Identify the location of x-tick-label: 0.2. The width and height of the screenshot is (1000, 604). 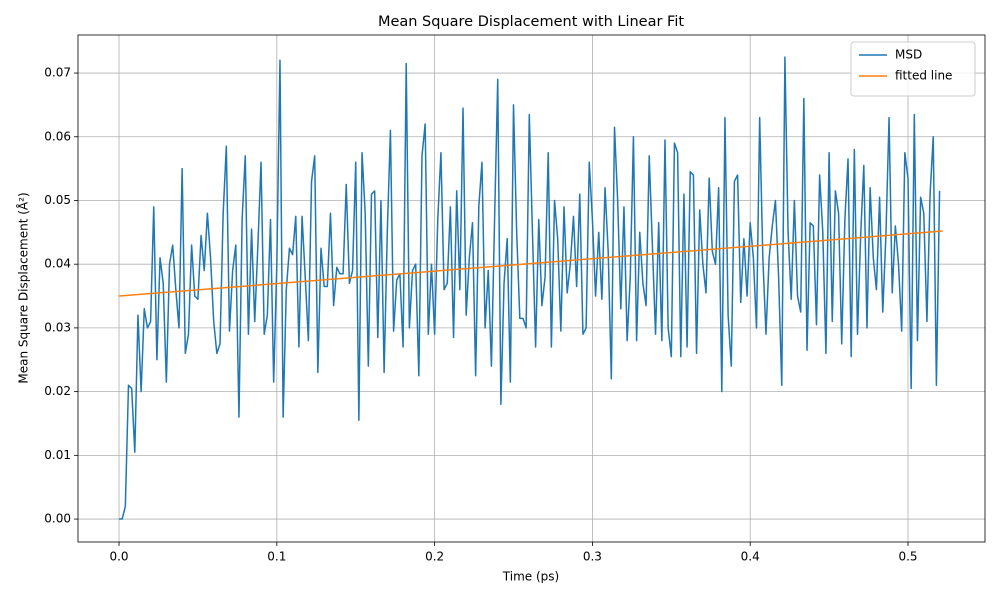
(434, 557).